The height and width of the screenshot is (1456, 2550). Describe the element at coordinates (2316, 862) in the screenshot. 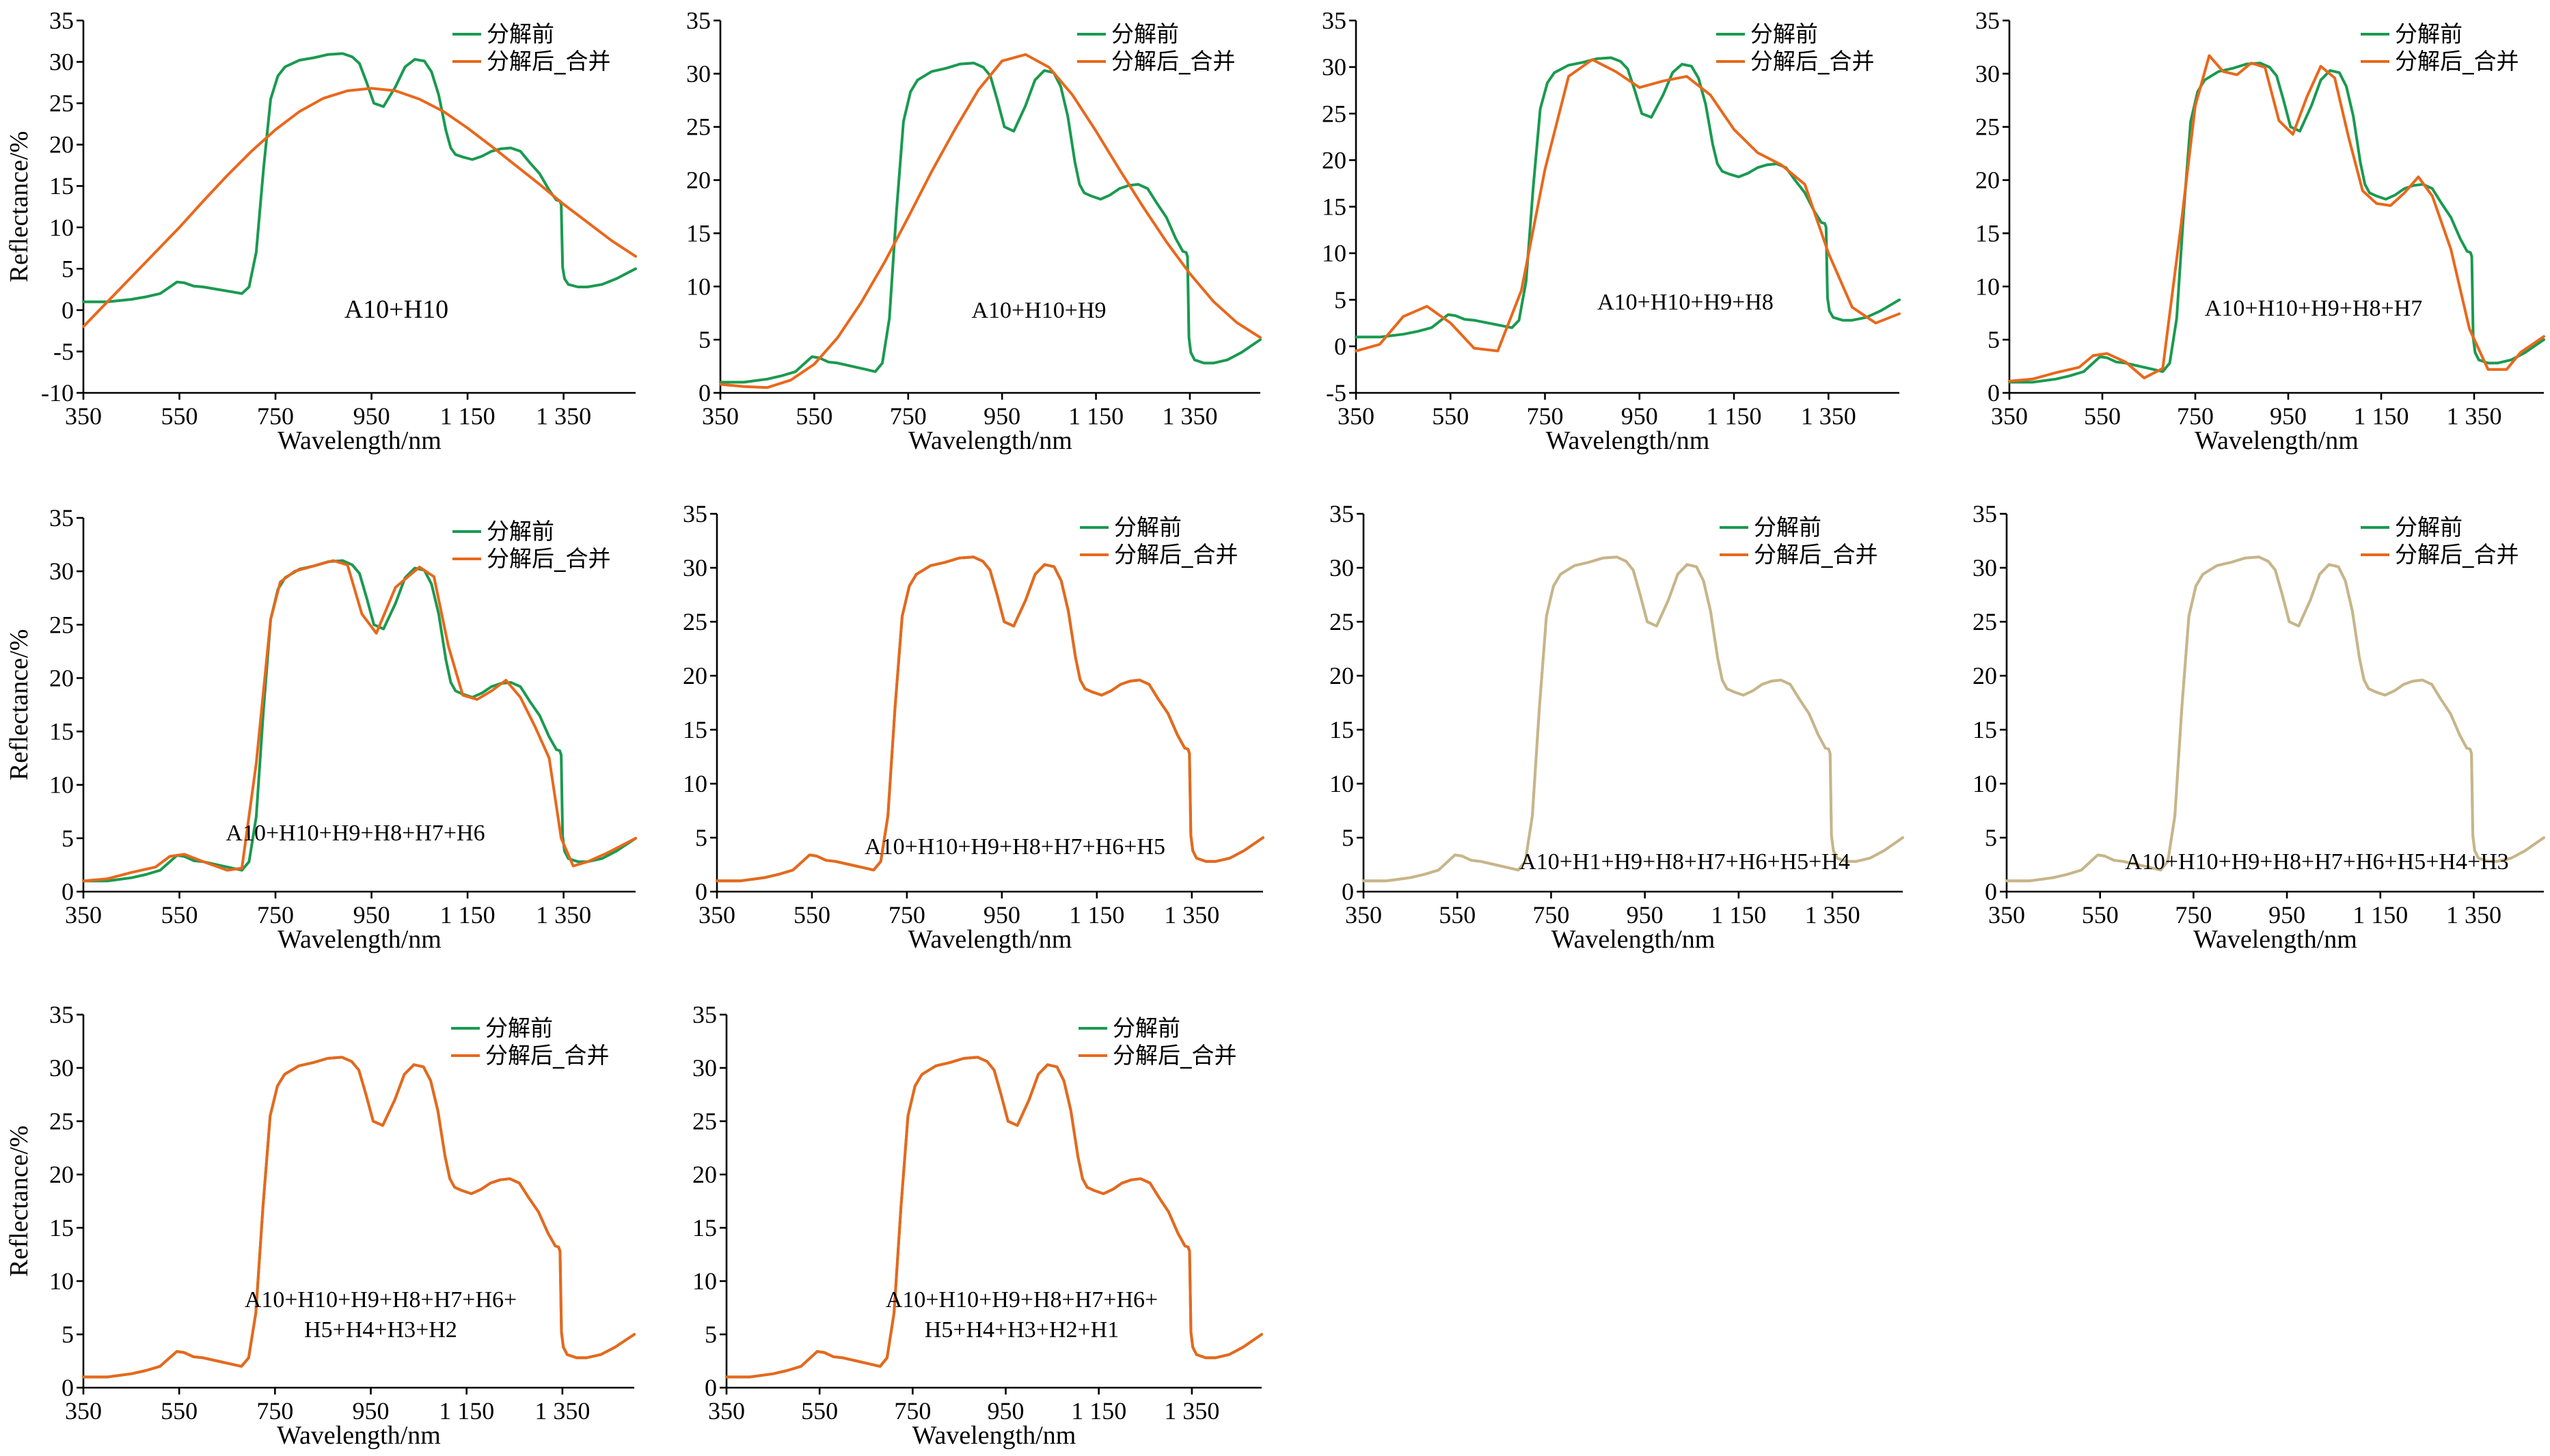

I see `panel-caption: A10+H10+H9+H8+H7+H6+H5+H4+H3` at that location.